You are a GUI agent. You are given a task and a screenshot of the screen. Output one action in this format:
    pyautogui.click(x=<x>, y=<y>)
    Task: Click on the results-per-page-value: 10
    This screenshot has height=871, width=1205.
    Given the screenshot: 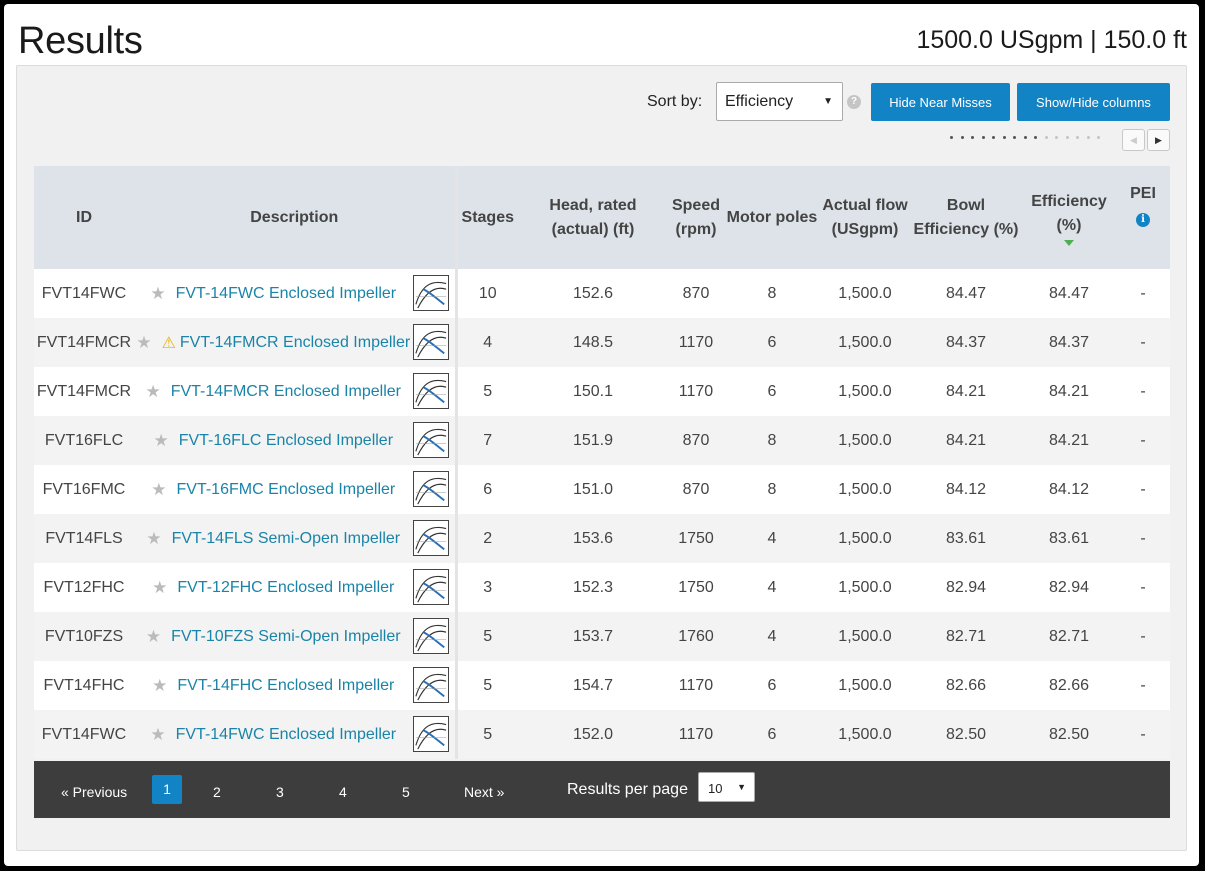 What is the action you would take?
    pyautogui.click(x=715, y=788)
    